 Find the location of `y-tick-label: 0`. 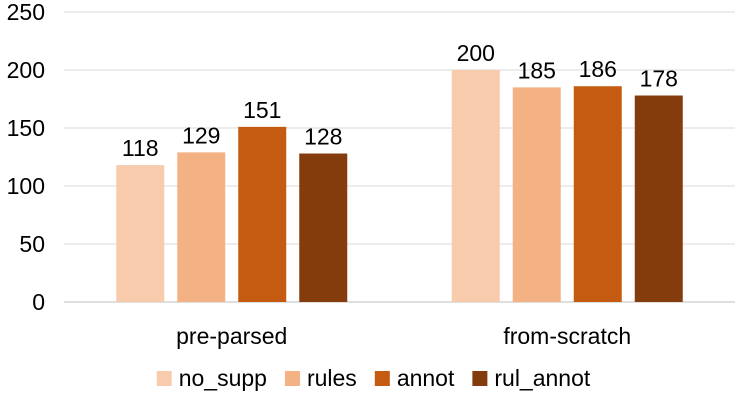

y-tick-label: 0 is located at coordinates (38, 302).